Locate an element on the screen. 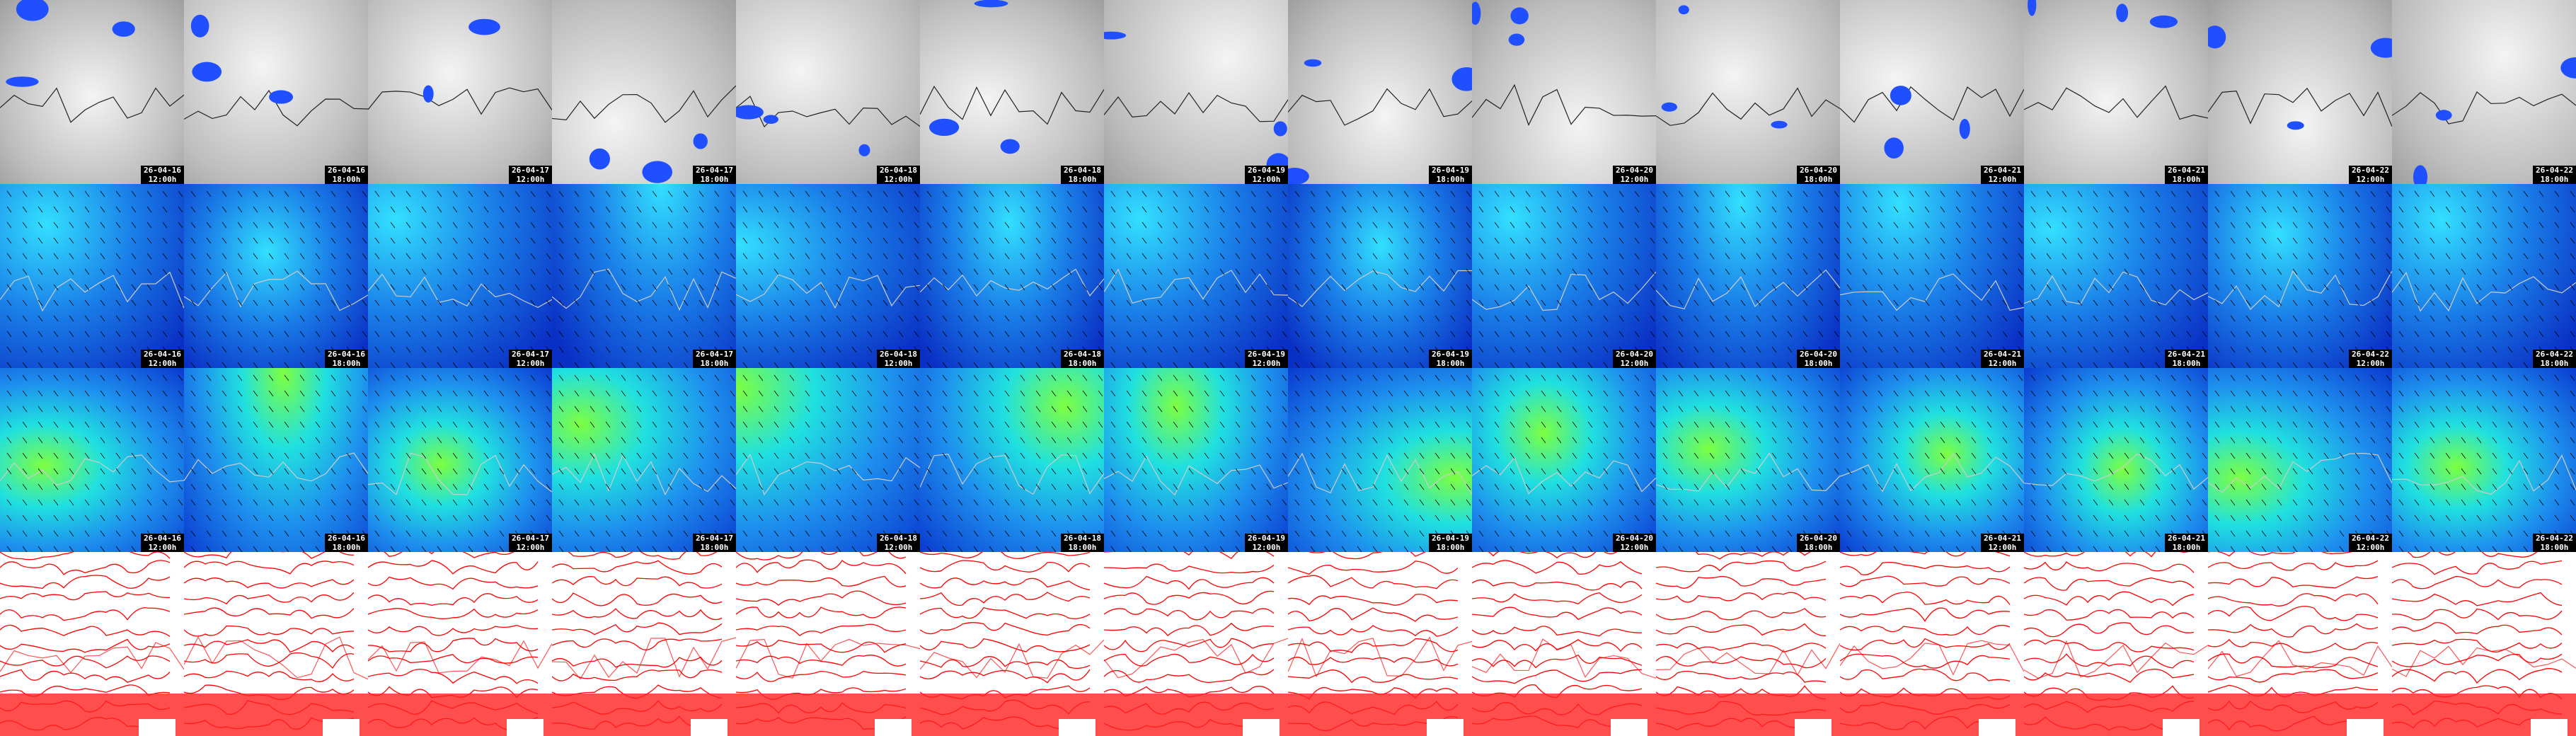 The width and height of the screenshot is (2576, 736). frame-date: 26-04-22 is located at coordinates (2555, 171).